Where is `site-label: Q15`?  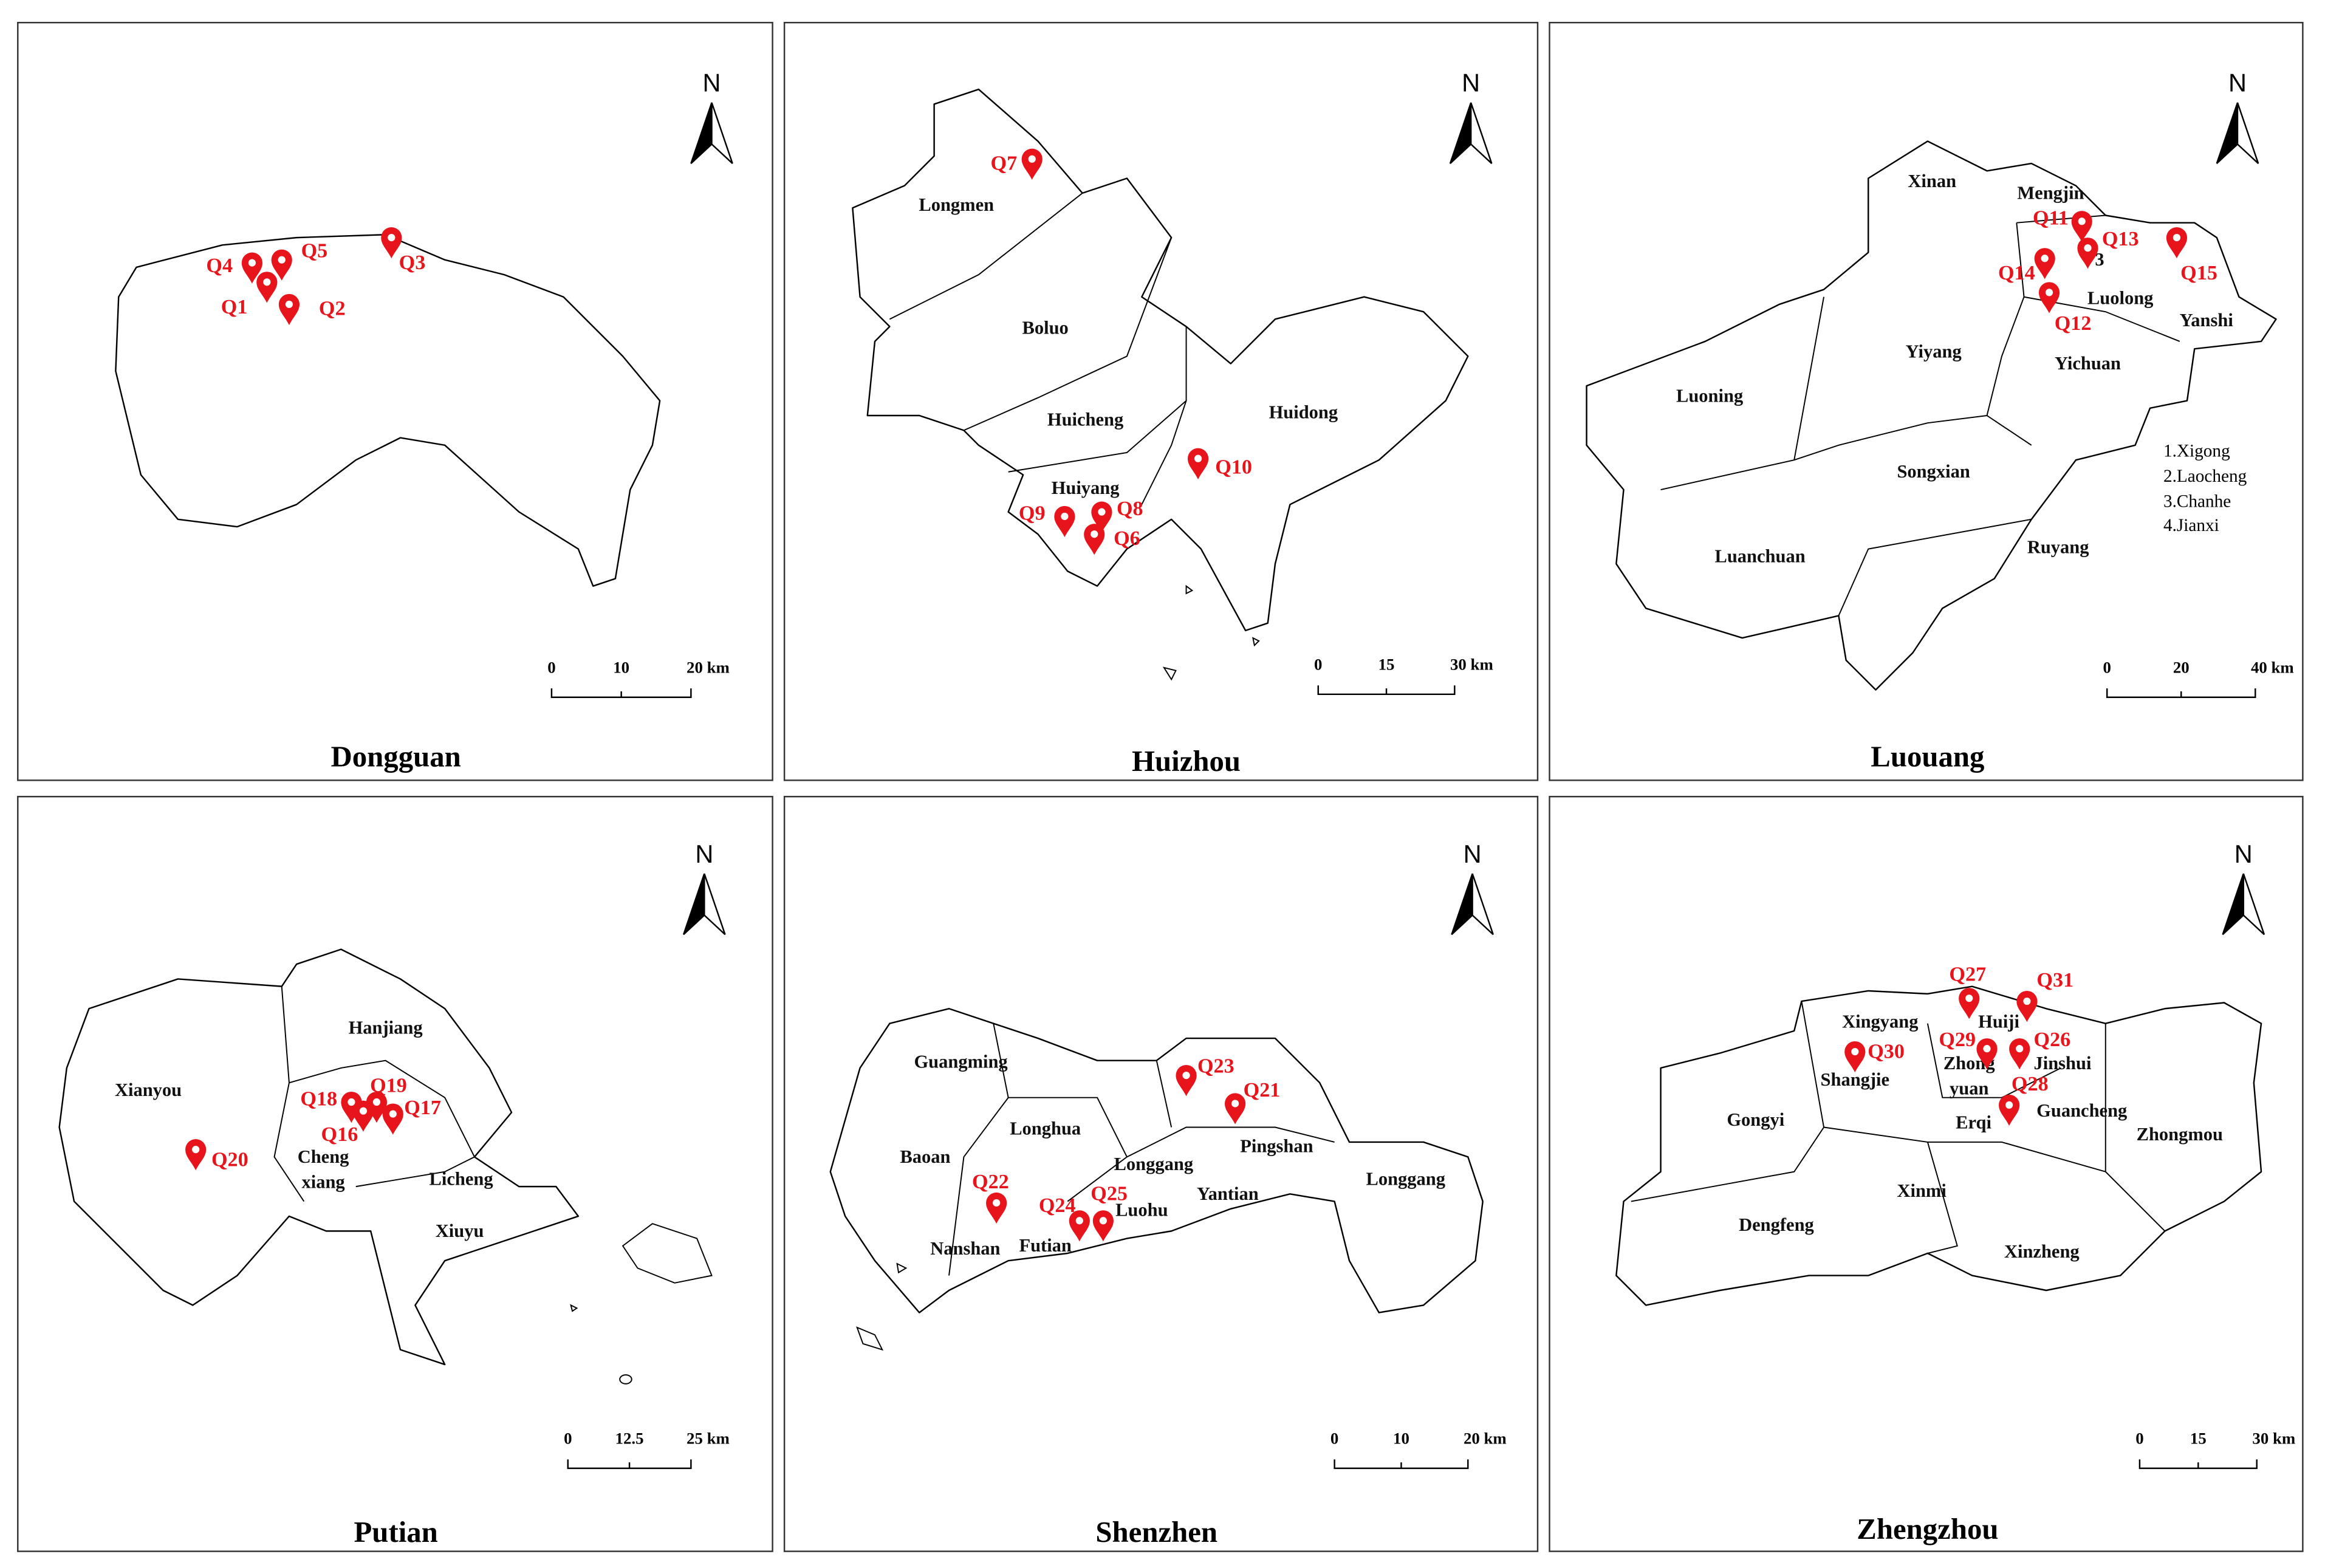 site-label: Q15 is located at coordinates (2198, 273).